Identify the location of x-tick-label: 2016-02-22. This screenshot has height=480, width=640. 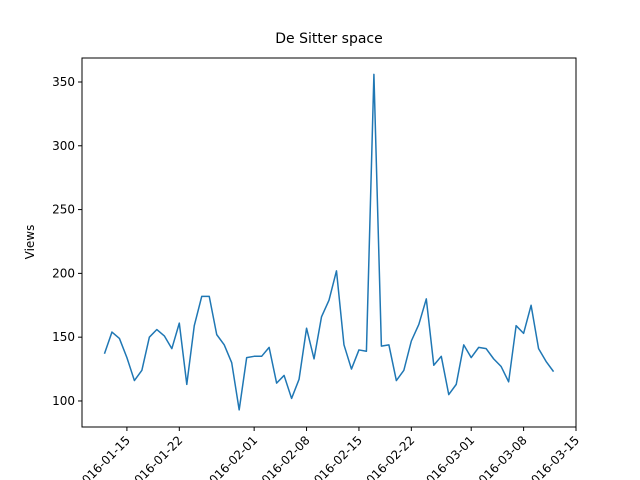
(387, 456).